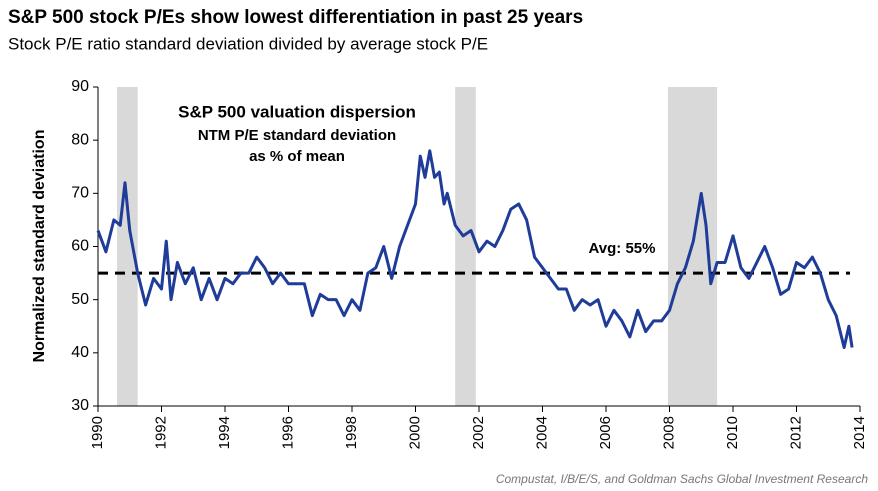 This screenshot has width=878, height=491. What do you see at coordinates (80, 86) in the screenshot?
I see `y-tick-label: 90` at bounding box center [80, 86].